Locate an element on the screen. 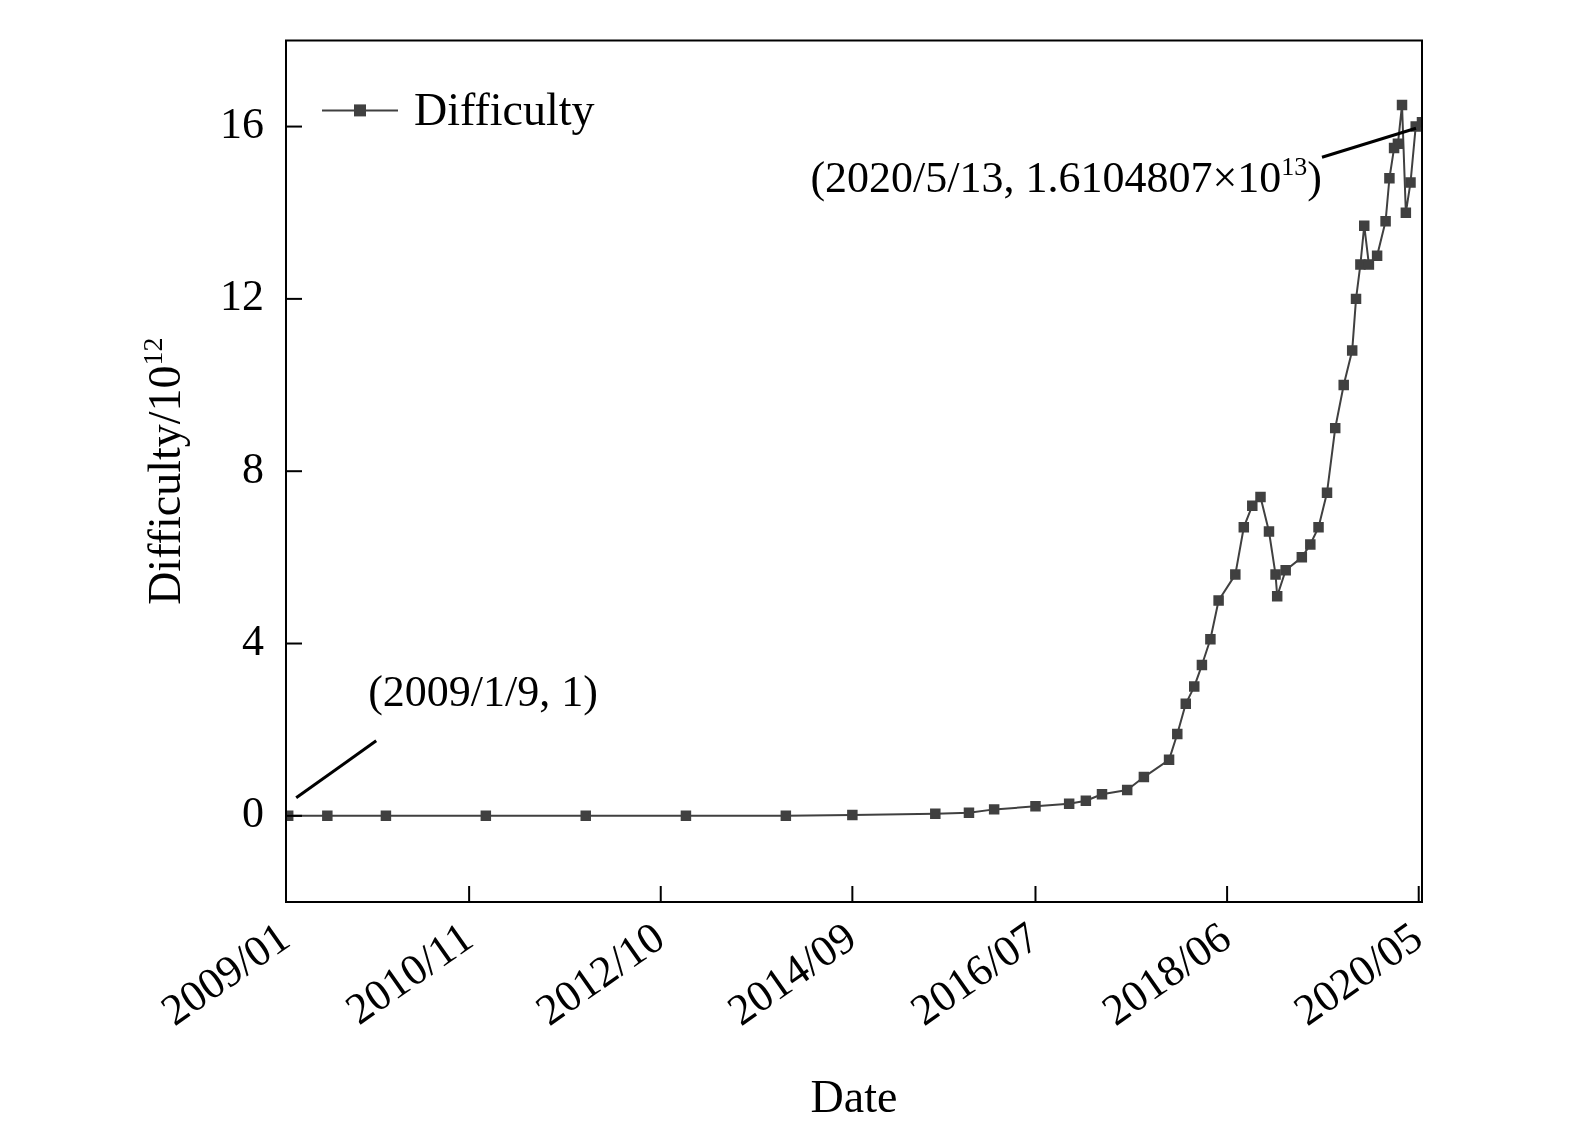 The image size is (1575, 1124). y-tick-label: 12 is located at coordinates (242, 296).